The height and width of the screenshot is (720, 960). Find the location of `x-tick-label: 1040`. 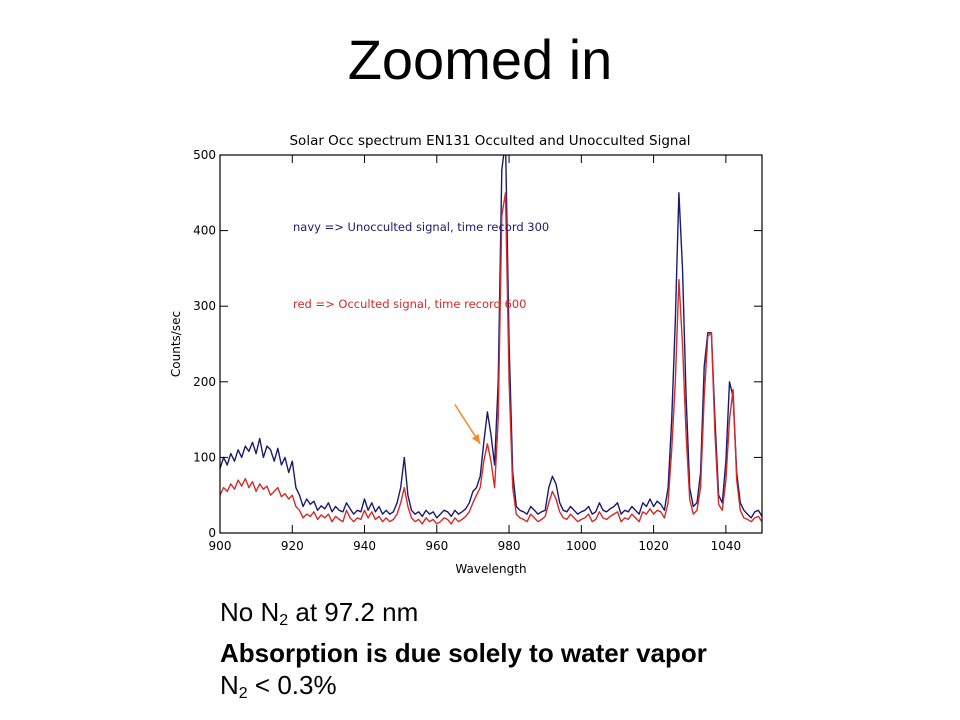

x-tick-label: 1040 is located at coordinates (726, 546).